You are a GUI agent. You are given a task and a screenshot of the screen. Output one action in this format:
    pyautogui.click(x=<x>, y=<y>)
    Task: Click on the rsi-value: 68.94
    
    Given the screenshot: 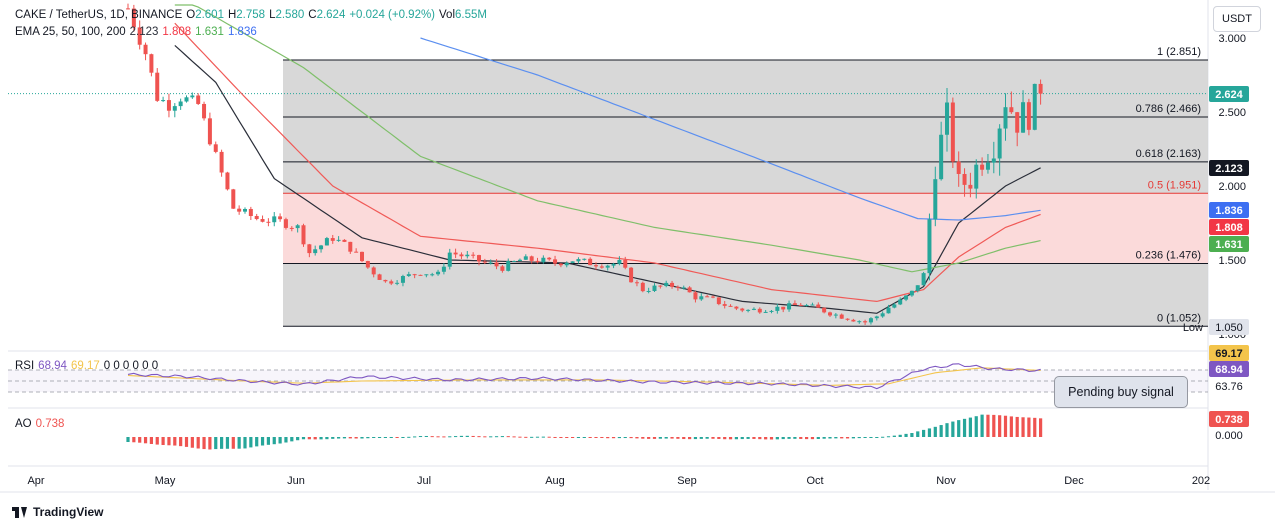 What is the action you would take?
    pyautogui.click(x=52, y=366)
    